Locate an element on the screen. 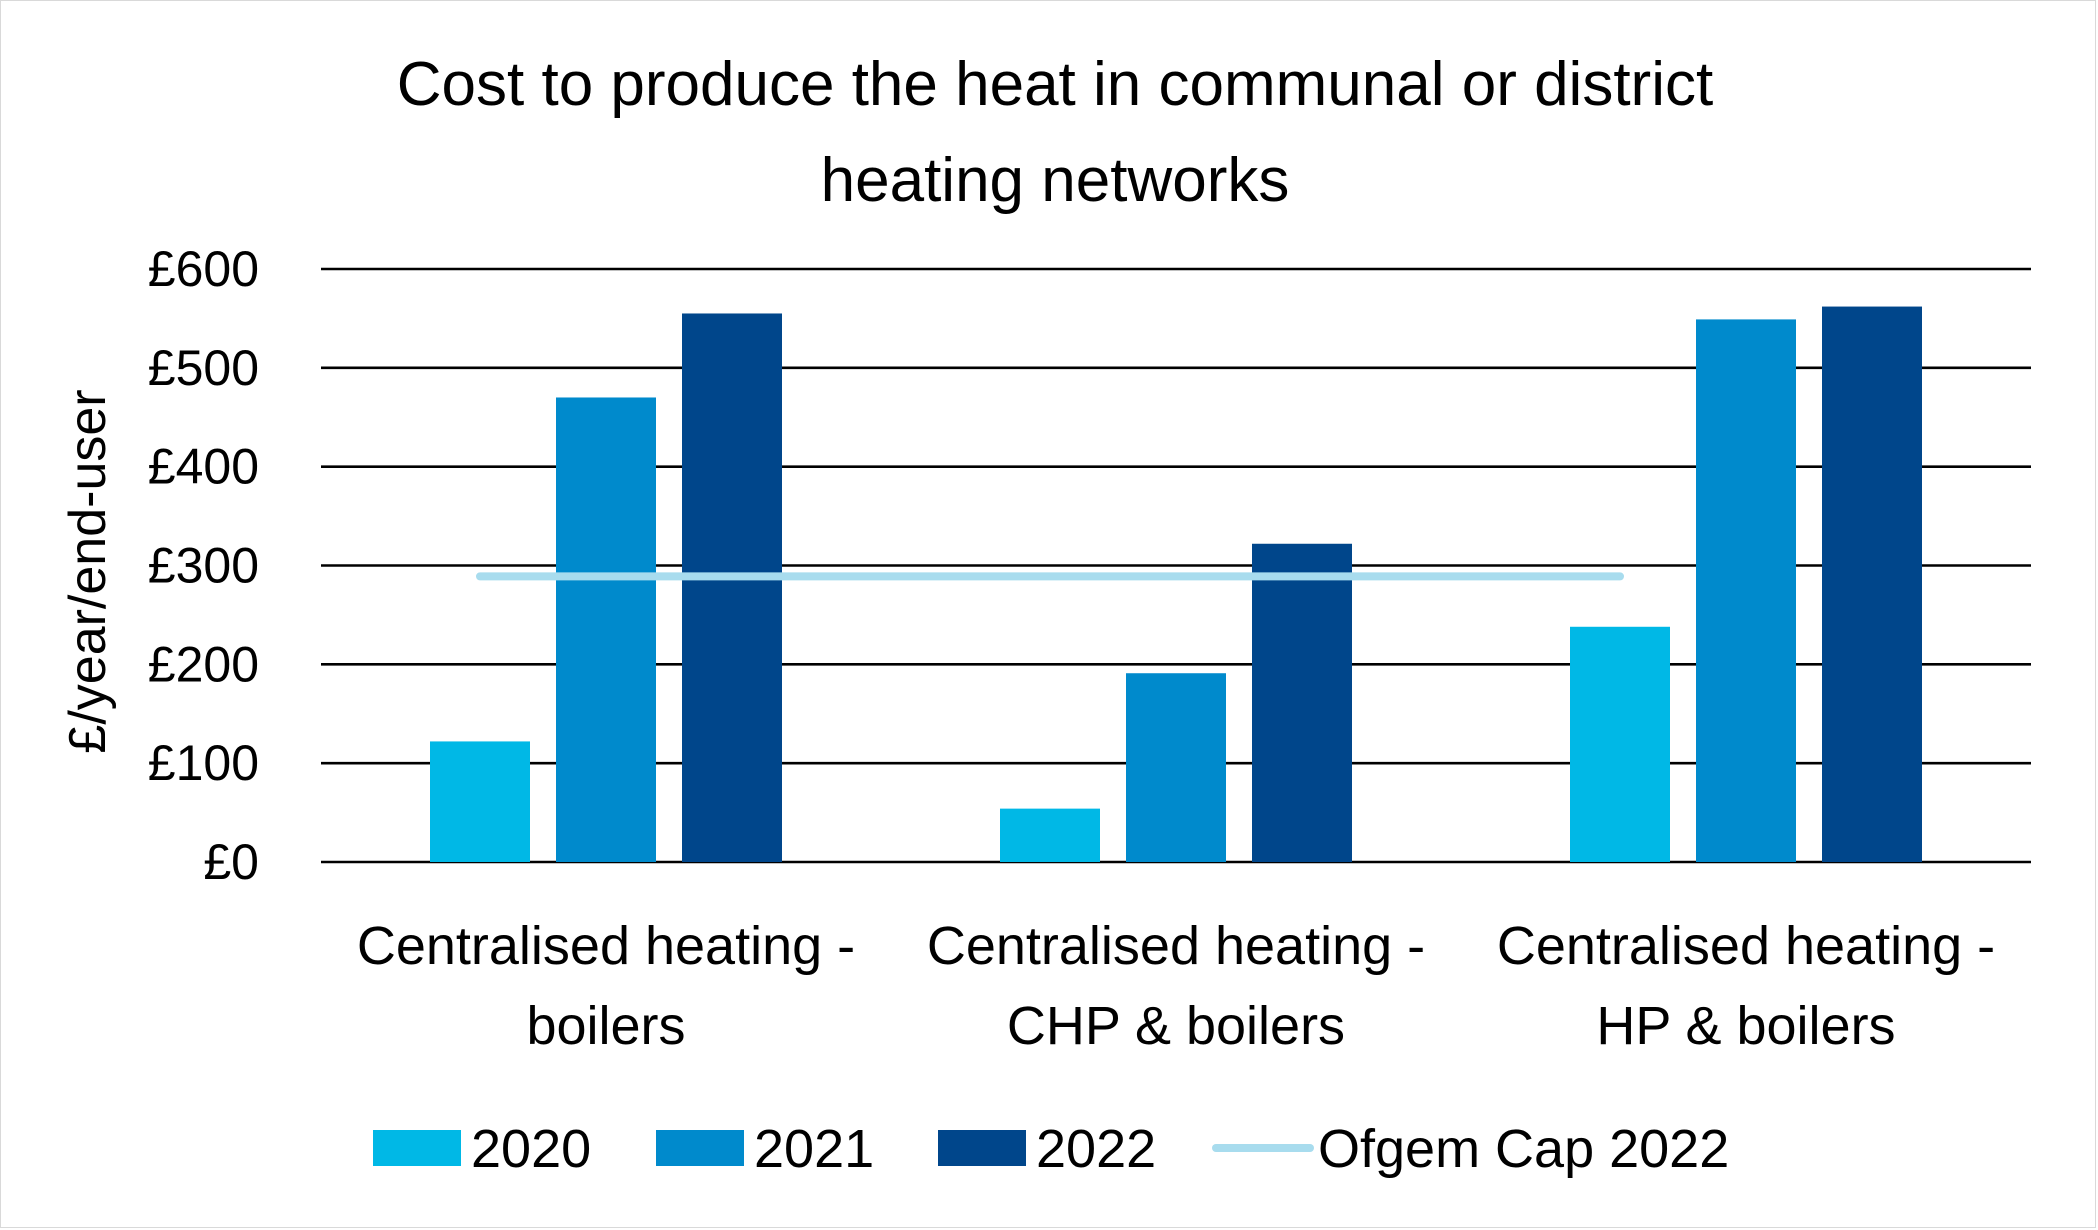  legend-swatch-2021 is located at coordinates (700, 1148).